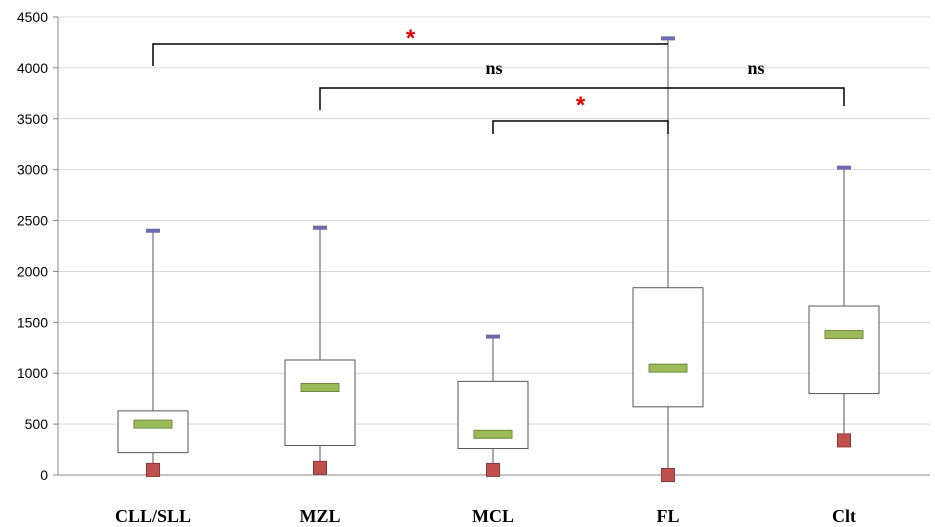 This screenshot has height=527, width=935. I want to click on box-clt, so click(844, 306).